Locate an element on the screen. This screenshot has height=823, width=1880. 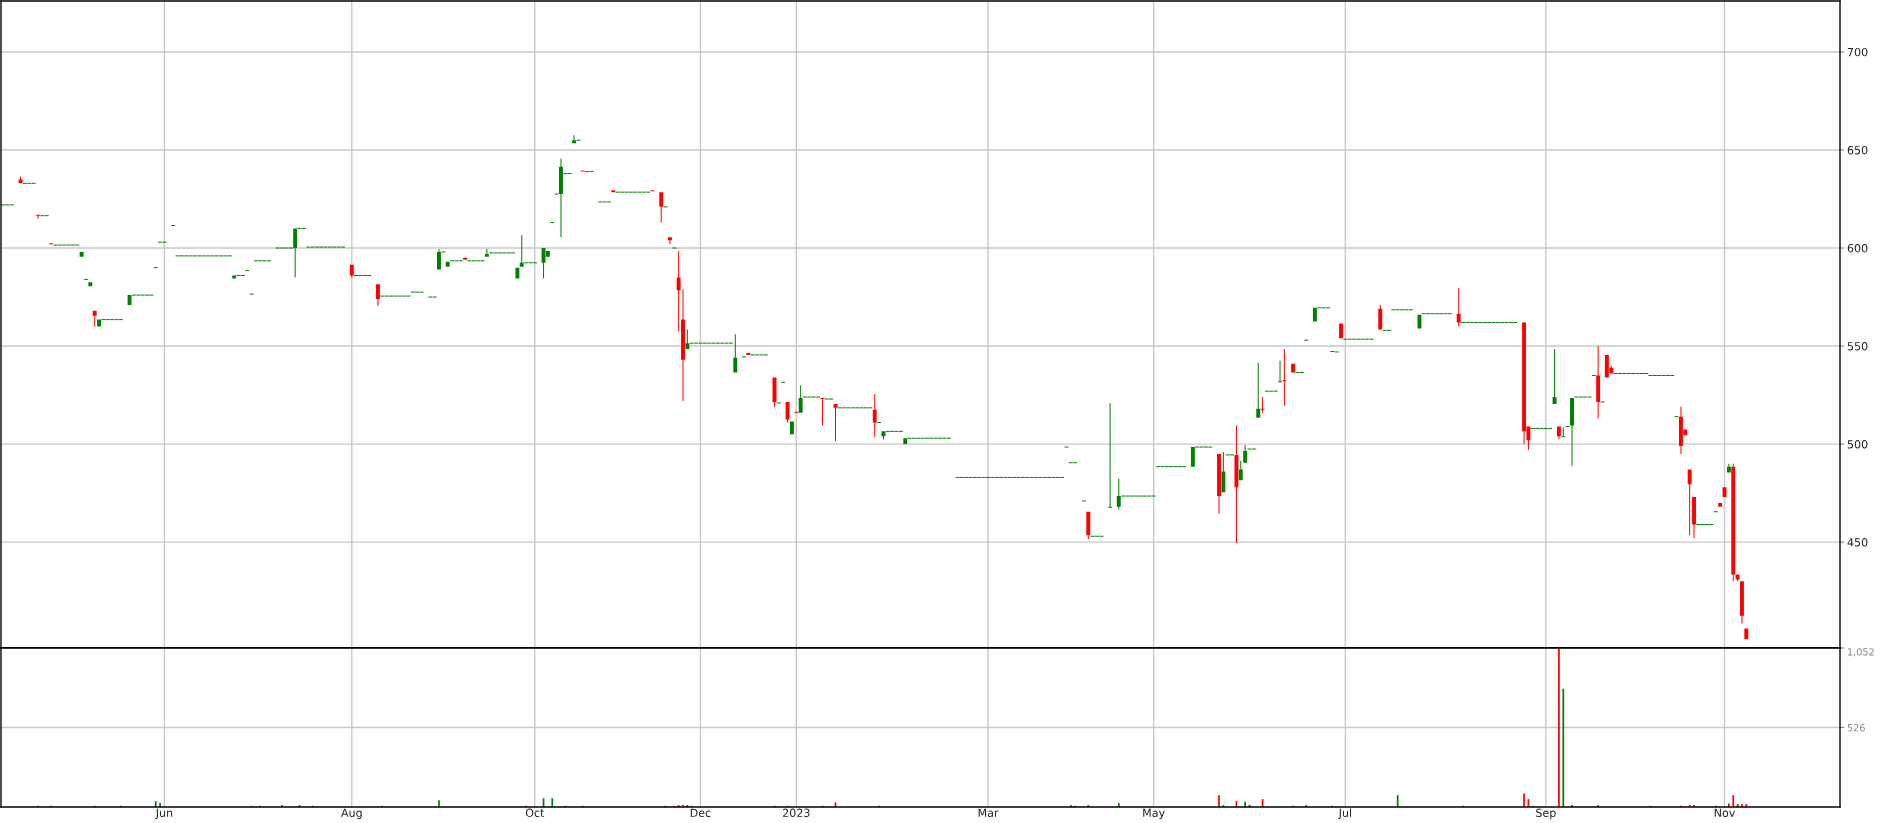
y-tick-label: 700 is located at coordinates (1857, 52).